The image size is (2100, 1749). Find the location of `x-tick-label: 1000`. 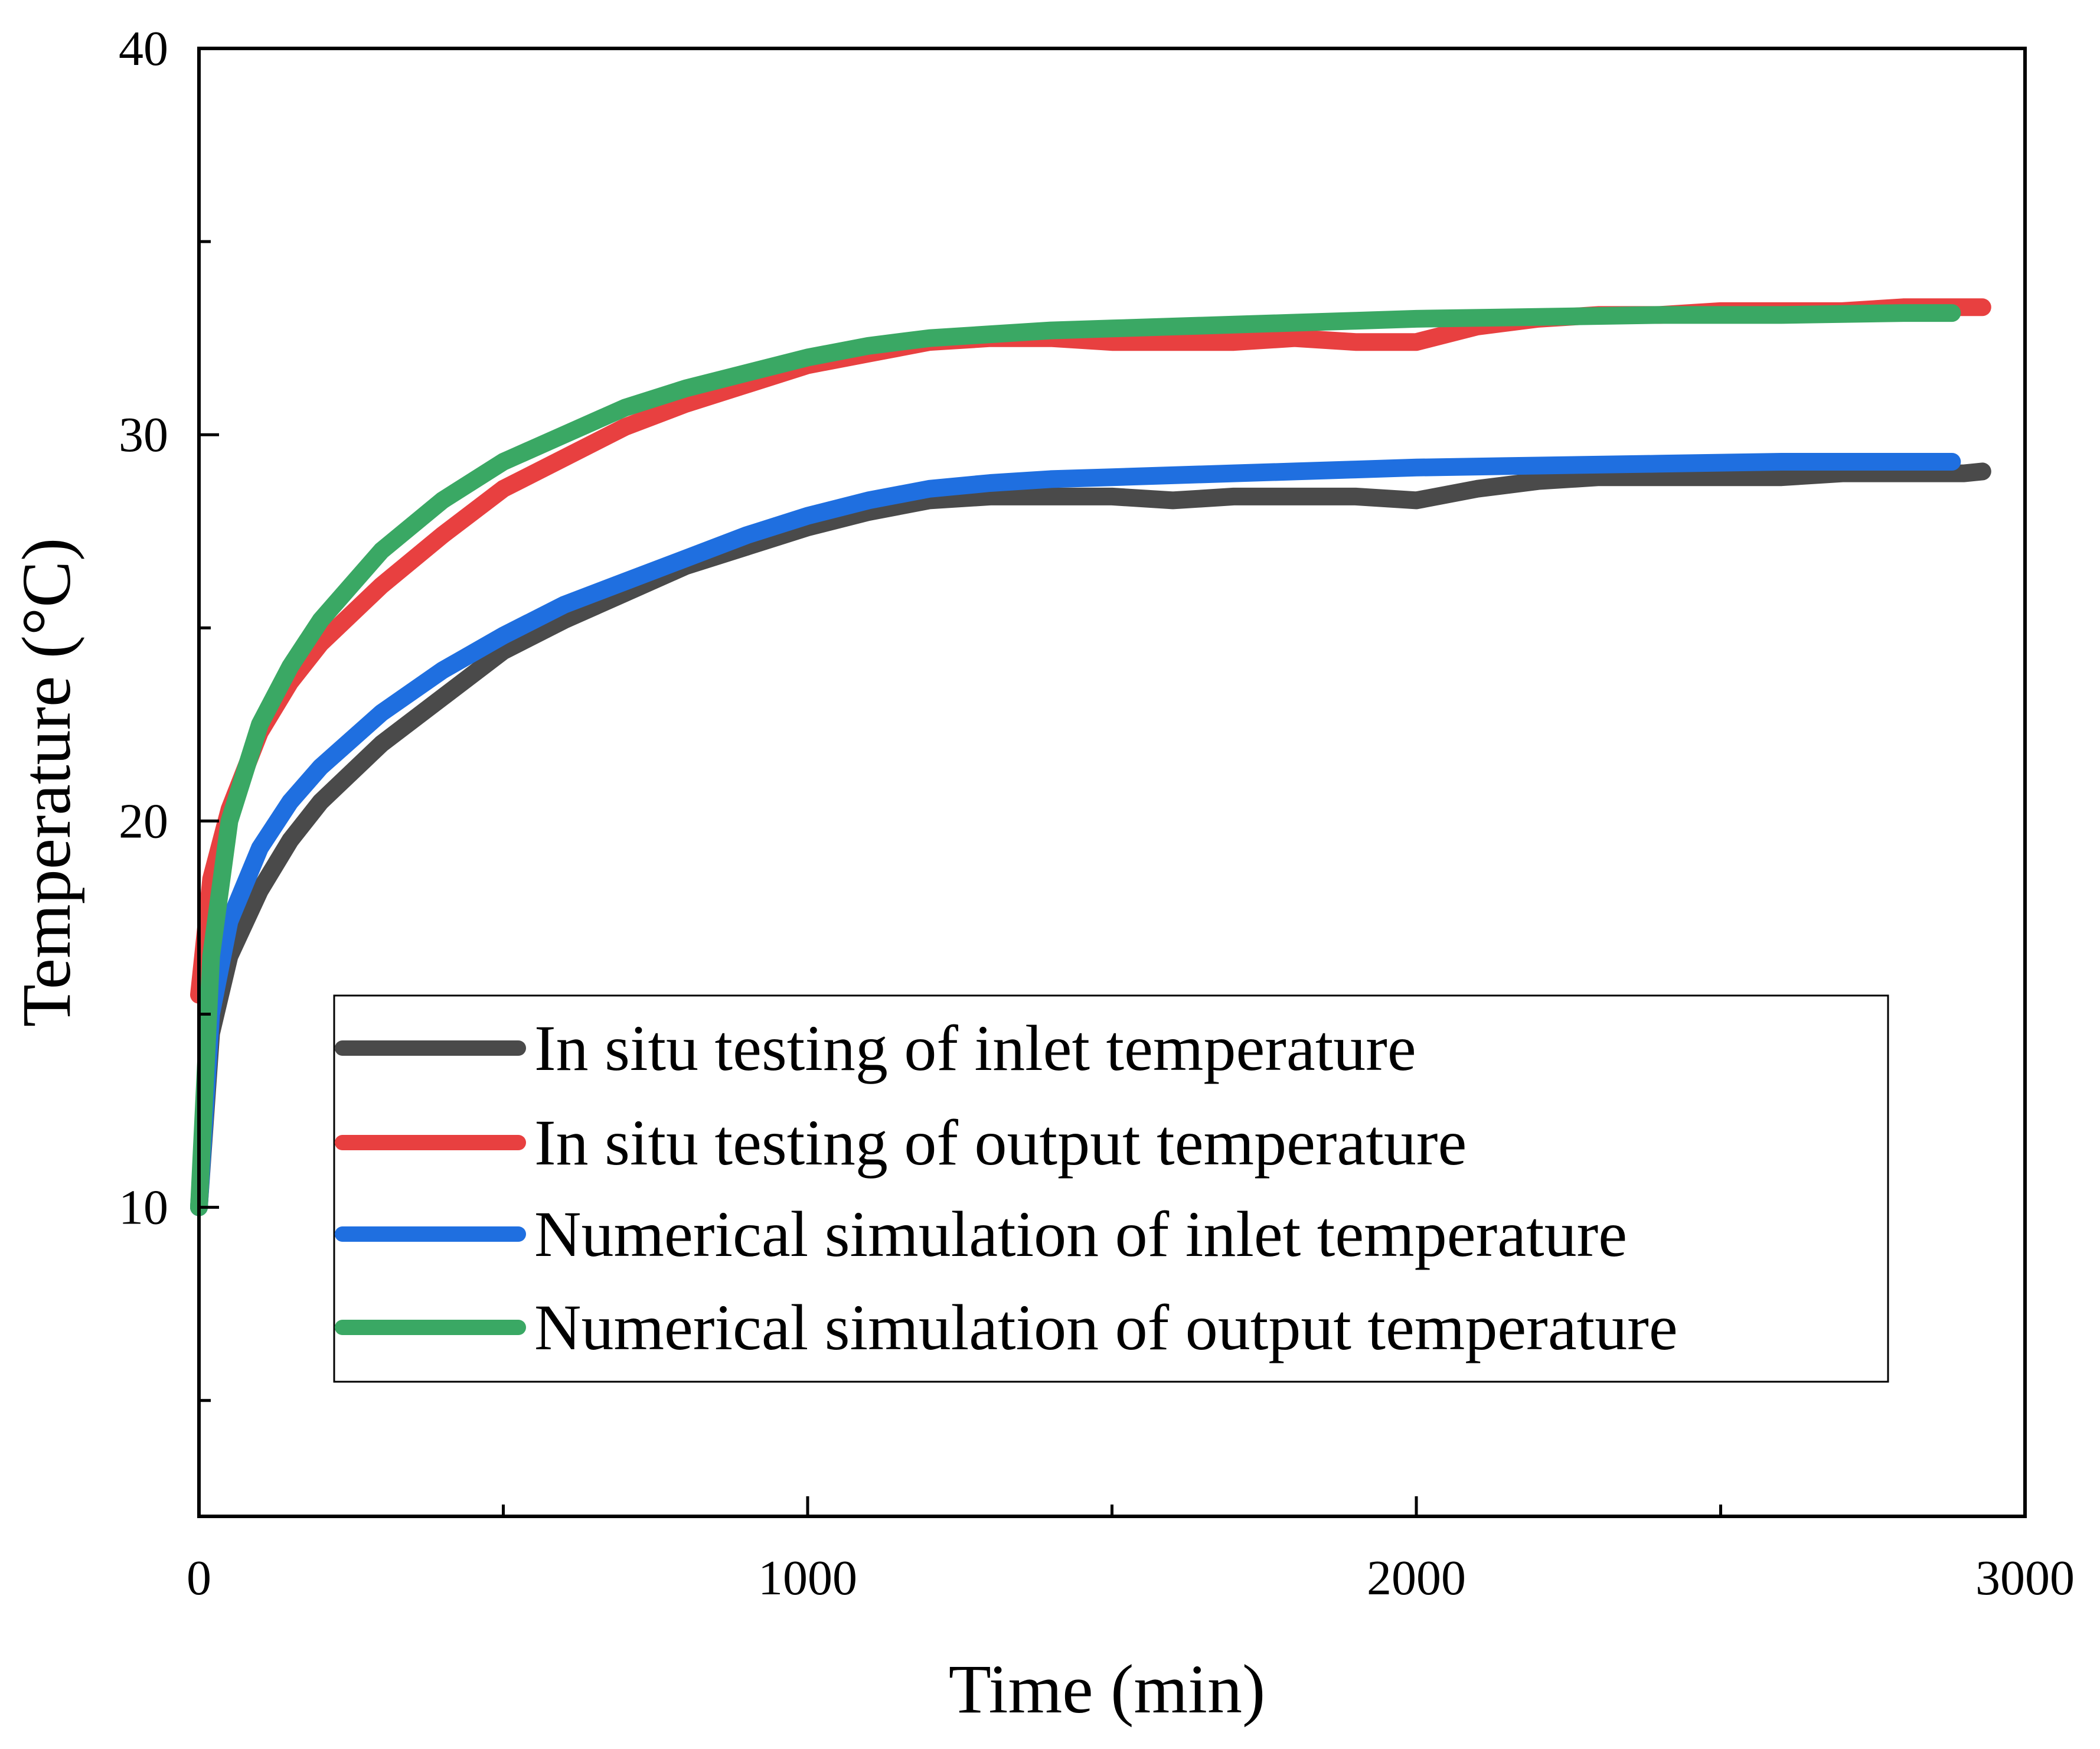

x-tick-label: 1000 is located at coordinates (807, 1578).